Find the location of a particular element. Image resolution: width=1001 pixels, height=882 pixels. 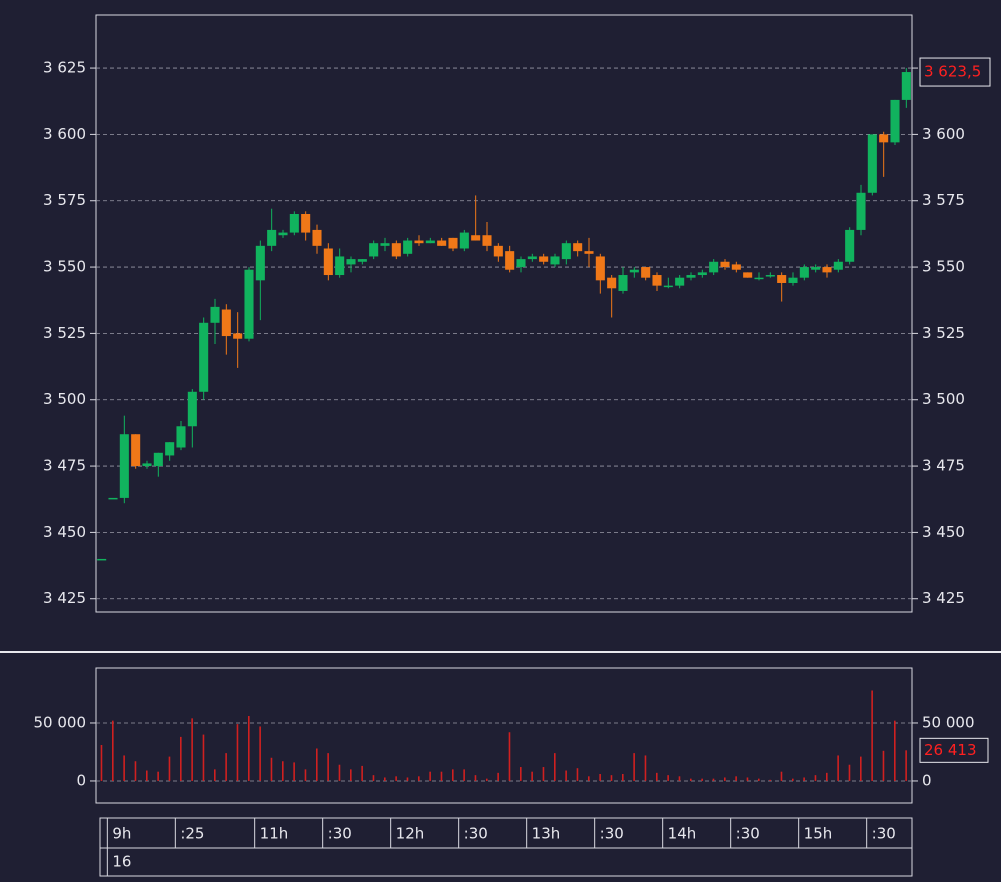

y-tick-label: 3 575 is located at coordinates (943, 200).